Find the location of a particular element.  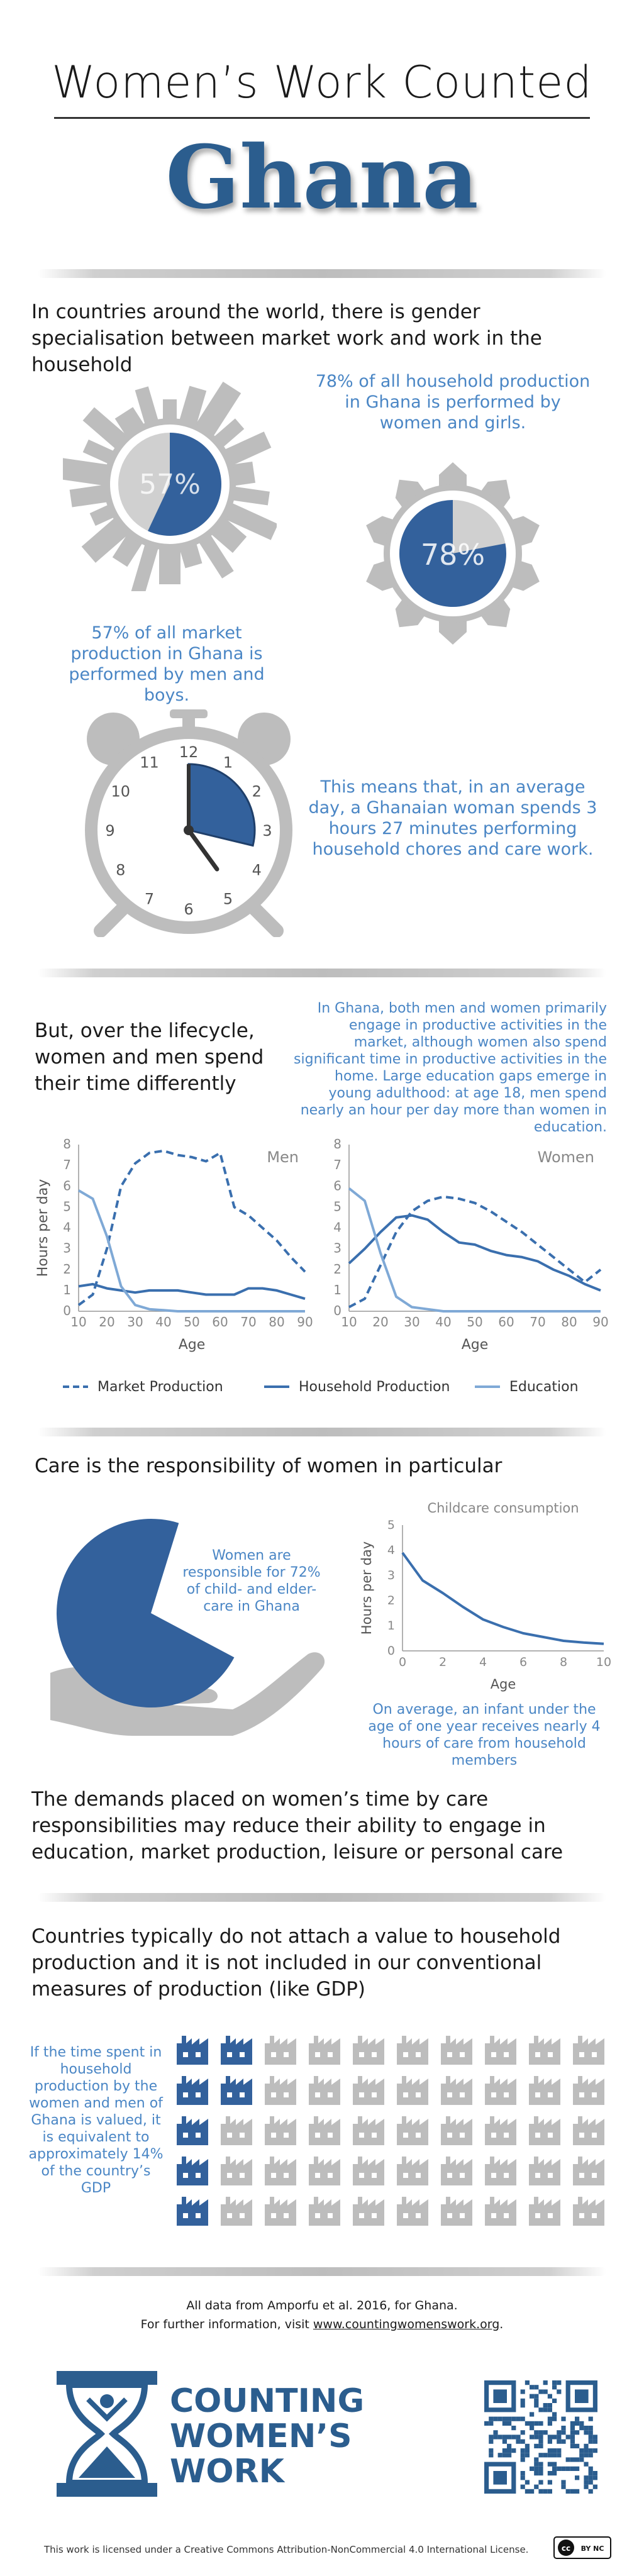

x-tick-label: 0 is located at coordinates (402, 1662).